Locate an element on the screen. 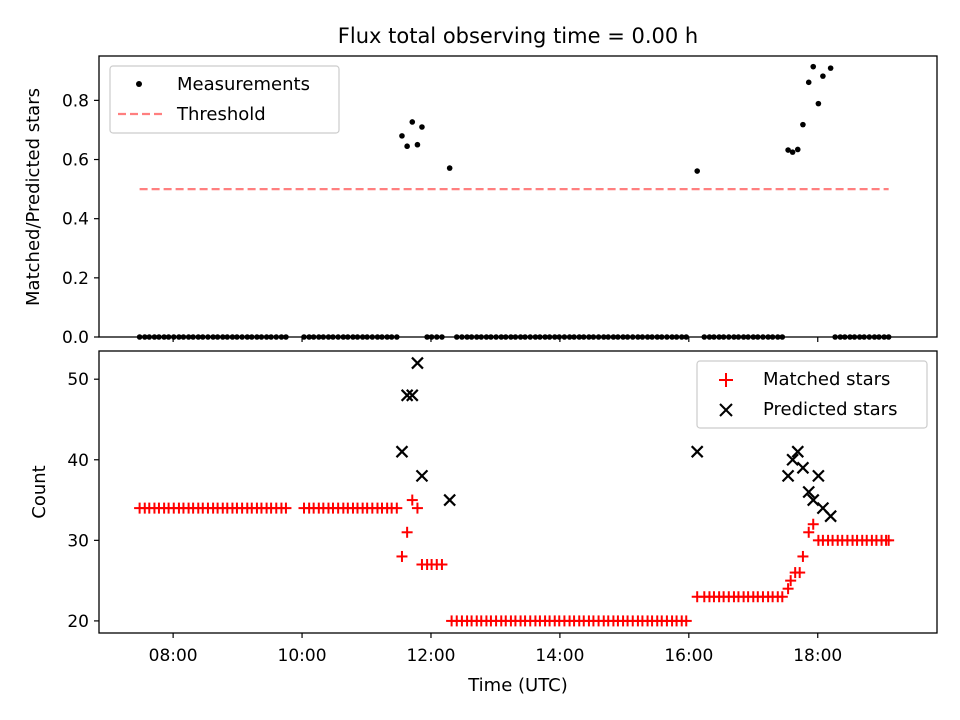  bottom-legend: Matched stars Predicted stars is located at coordinates (812, 394).